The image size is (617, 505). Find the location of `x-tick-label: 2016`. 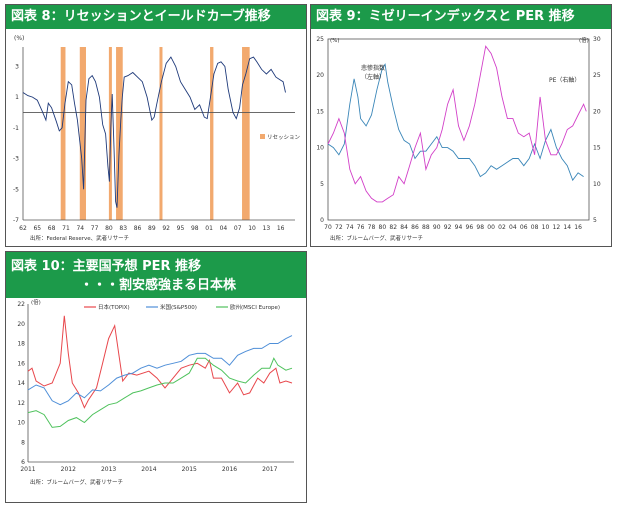

x-tick-label: 2016 is located at coordinates (229, 469).